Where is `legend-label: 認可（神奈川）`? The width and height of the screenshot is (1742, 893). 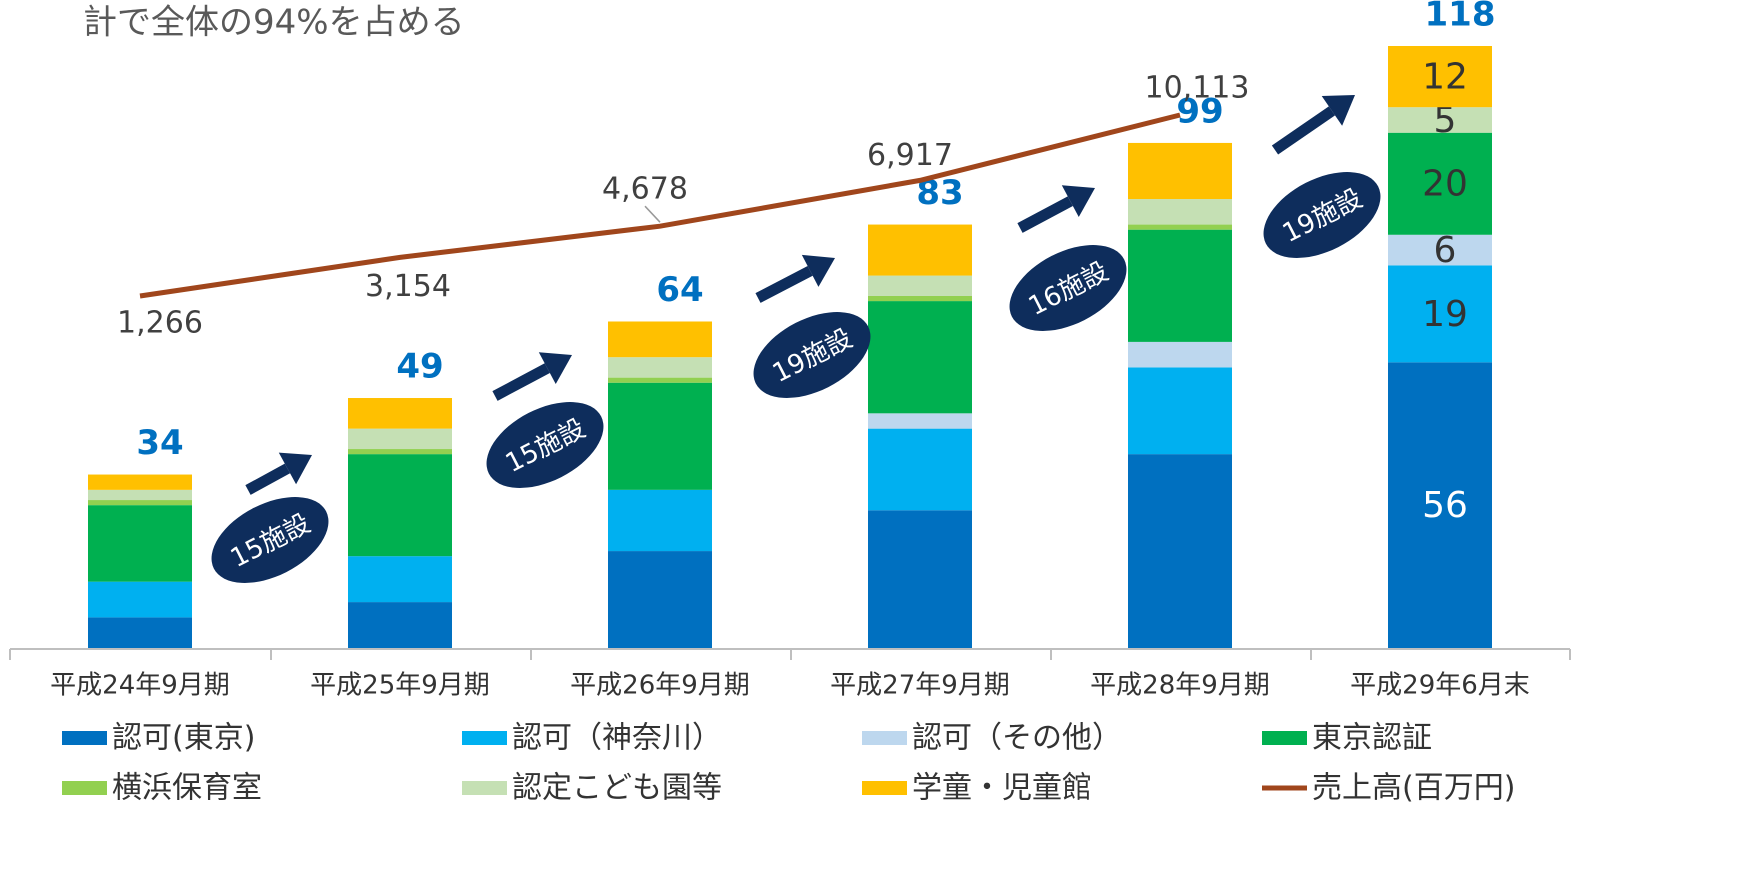 legend-label: 認可（神奈川） is located at coordinates (617, 738).